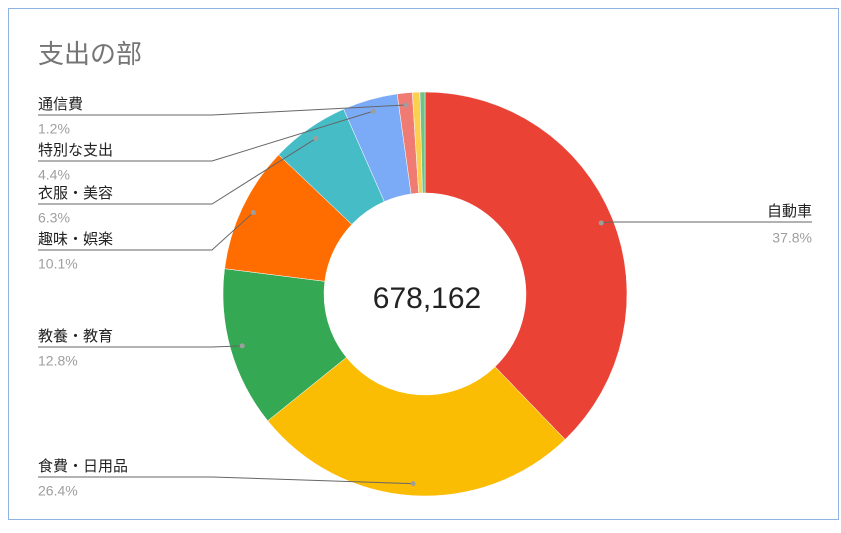 Image resolution: width=841 pixels, height=533 pixels. Describe the element at coordinates (58, 491) in the screenshot. I see `slice-percent: 26.4%` at that location.